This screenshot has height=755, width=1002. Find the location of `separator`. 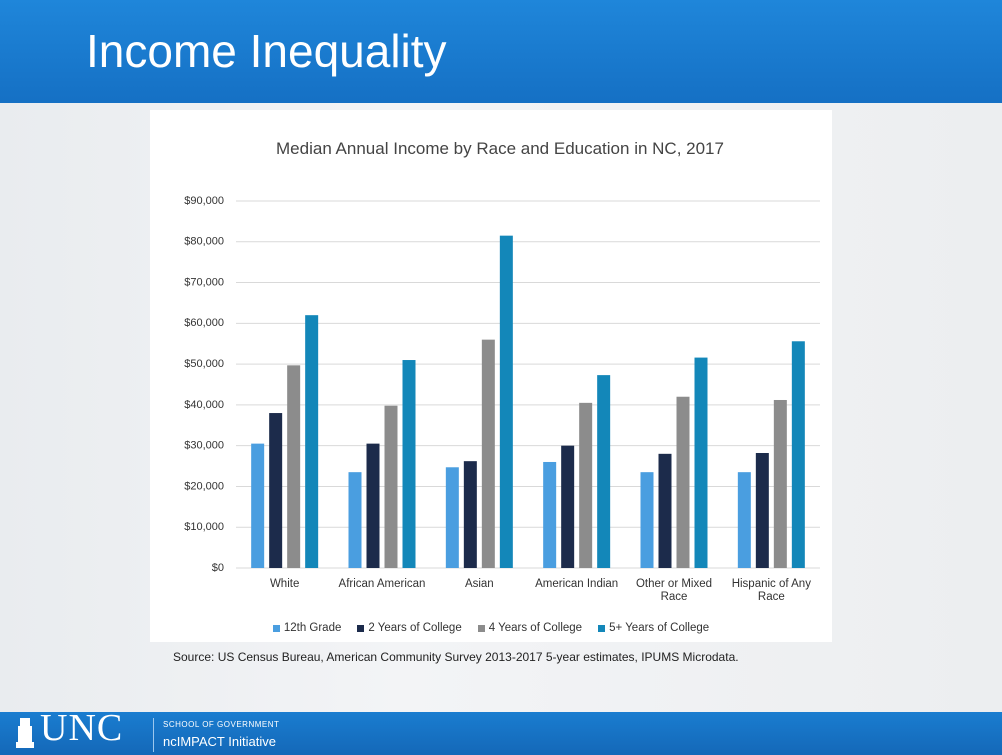

separator is located at coordinates (153, 735).